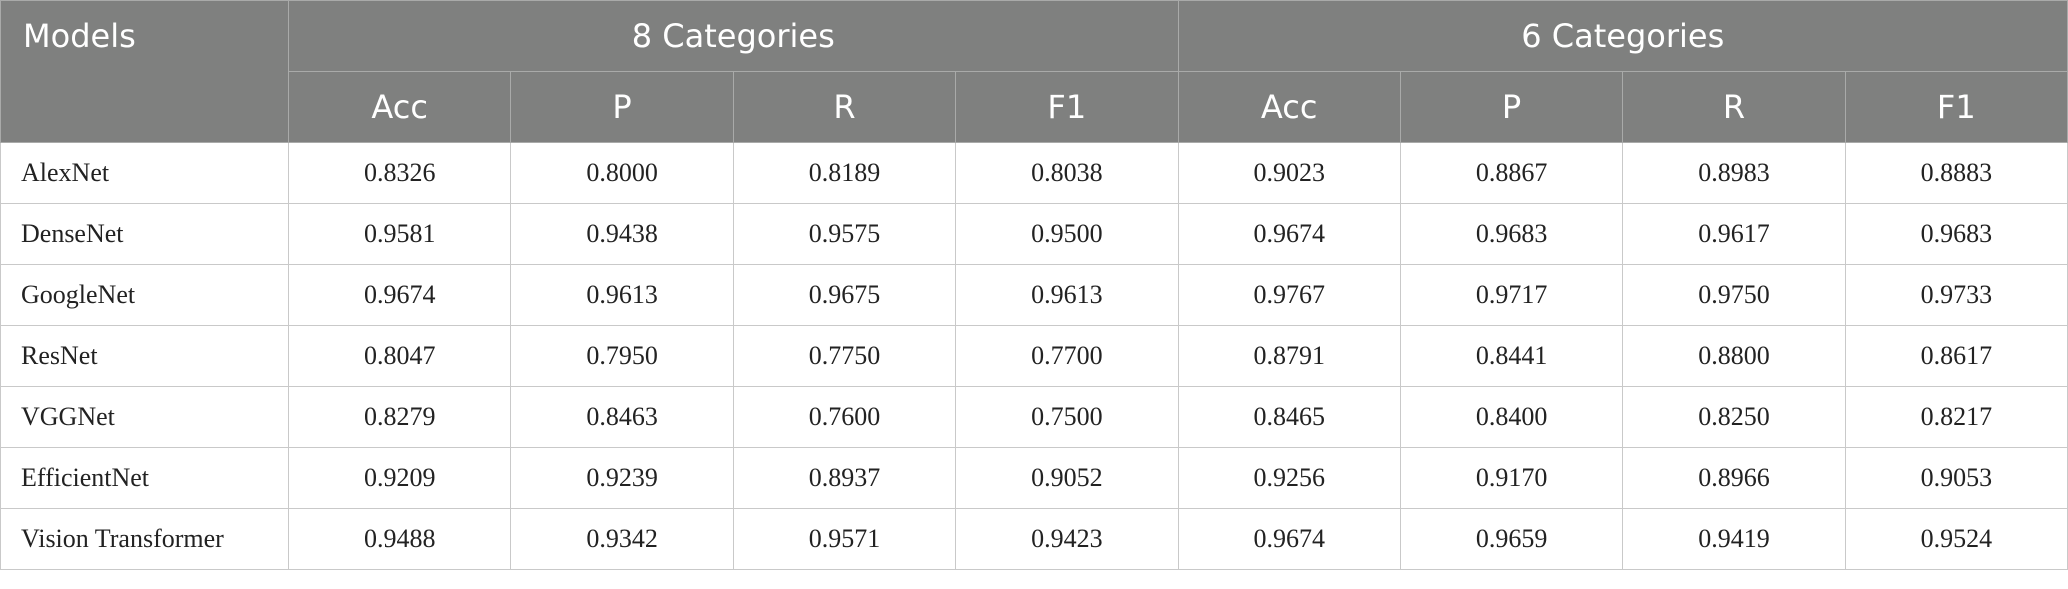  I want to click on metric-cell: 0.9053, so click(1956, 478).